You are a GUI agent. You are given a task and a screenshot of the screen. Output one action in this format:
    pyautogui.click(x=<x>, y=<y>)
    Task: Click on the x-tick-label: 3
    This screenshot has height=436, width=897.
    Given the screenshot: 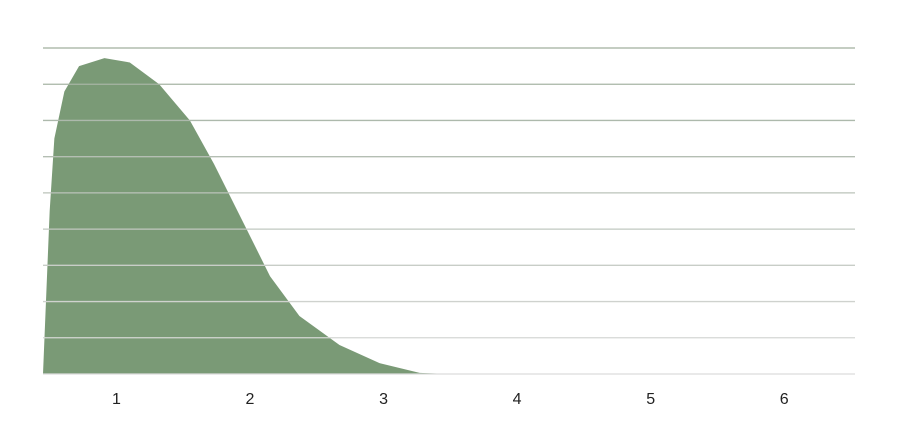 What is the action you would take?
    pyautogui.click(x=383, y=399)
    